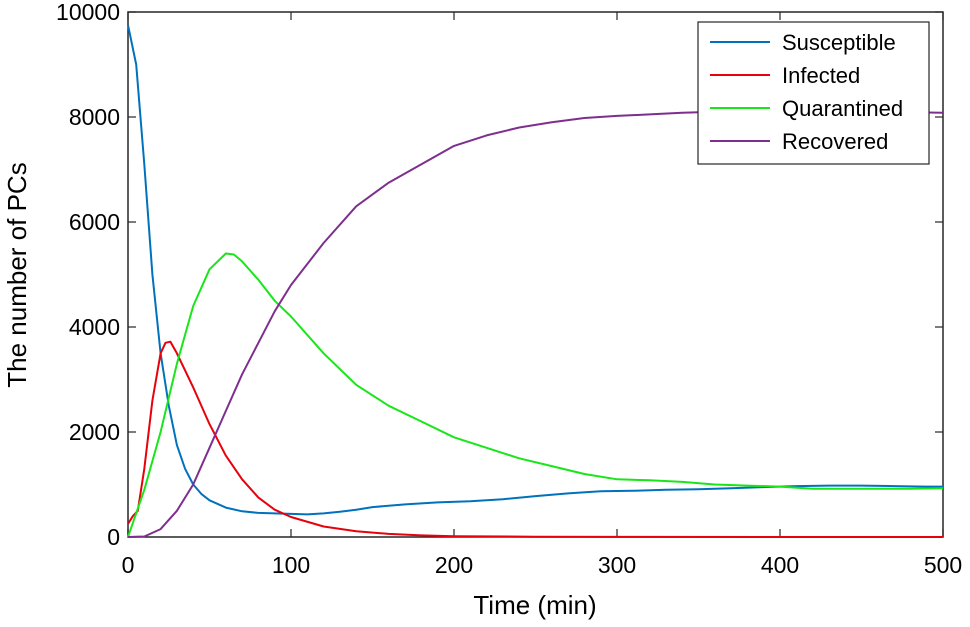 This screenshot has height=627, width=970. Describe the element at coordinates (780, 565) in the screenshot. I see `x-tick-label: 400` at that location.